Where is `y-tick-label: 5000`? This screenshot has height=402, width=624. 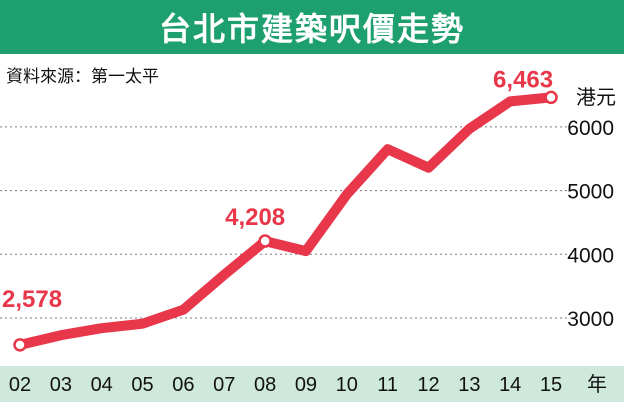
y-tick-label: 5000 is located at coordinates (590, 192).